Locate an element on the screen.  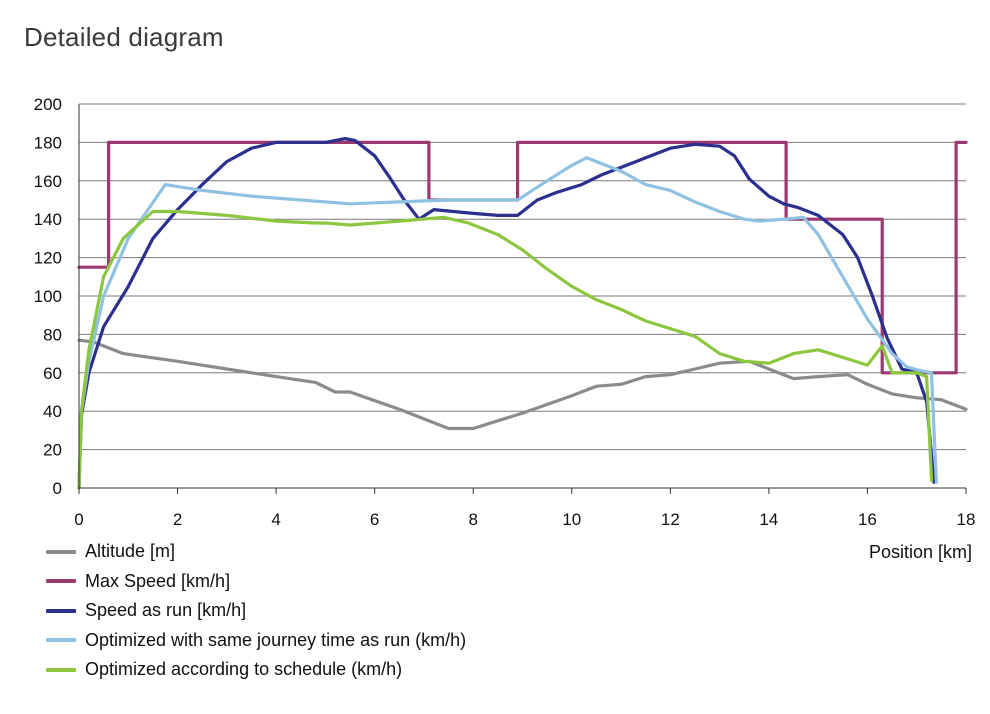
x-tick-label: 10 is located at coordinates (571, 519).